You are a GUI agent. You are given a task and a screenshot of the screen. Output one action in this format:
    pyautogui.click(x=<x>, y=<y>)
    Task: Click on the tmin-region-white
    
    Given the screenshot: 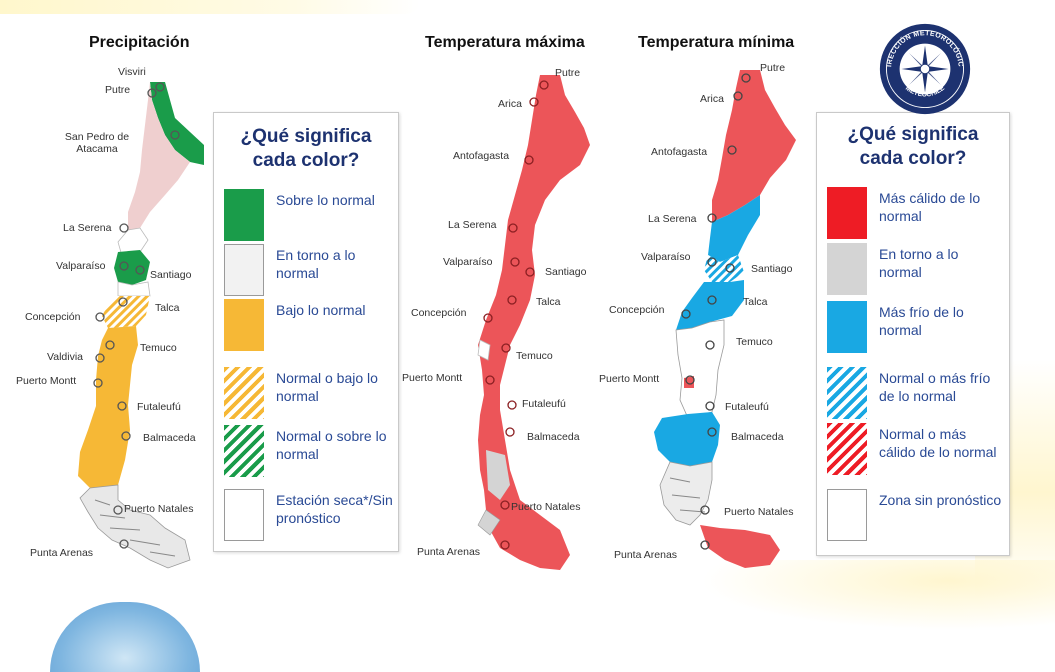 What is the action you would take?
    pyautogui.click(x=700, y=369)
    